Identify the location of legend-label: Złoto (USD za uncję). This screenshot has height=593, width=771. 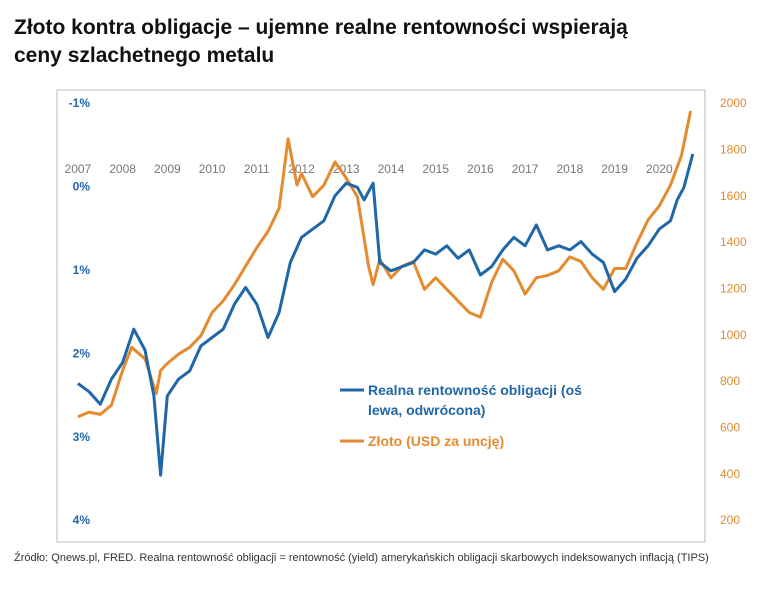
(436, 441).